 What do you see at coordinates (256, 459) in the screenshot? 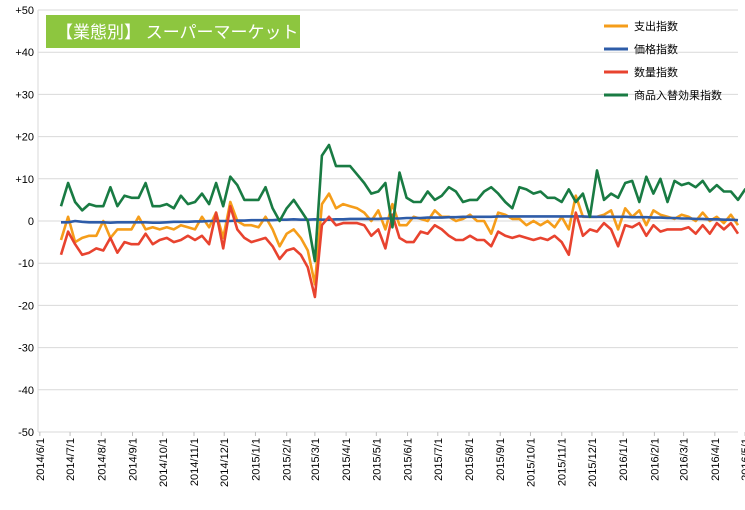
I see `x-tick-label: 2015/1/1` at bounding box center [256, 459].